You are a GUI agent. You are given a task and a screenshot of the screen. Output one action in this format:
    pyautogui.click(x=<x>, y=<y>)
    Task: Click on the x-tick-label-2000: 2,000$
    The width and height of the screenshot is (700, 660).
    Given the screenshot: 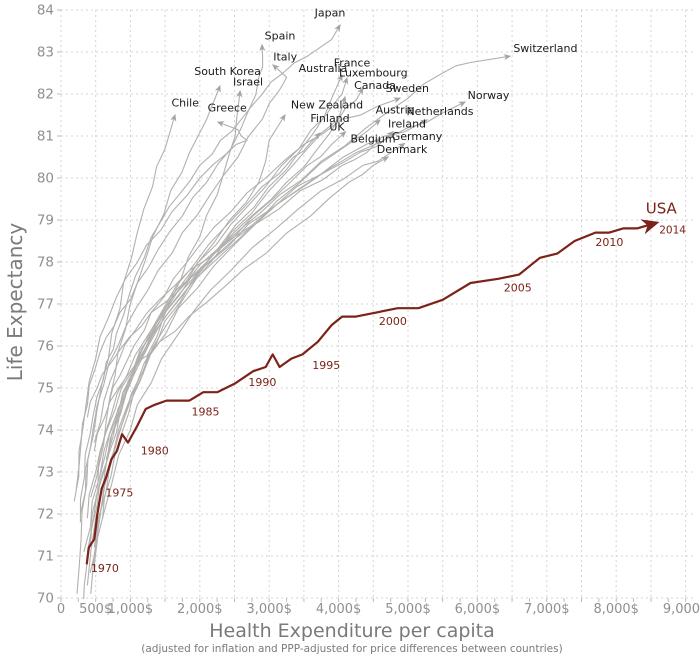 What is the action you would take?
    pyautogui.click(x=200, y=609)
    